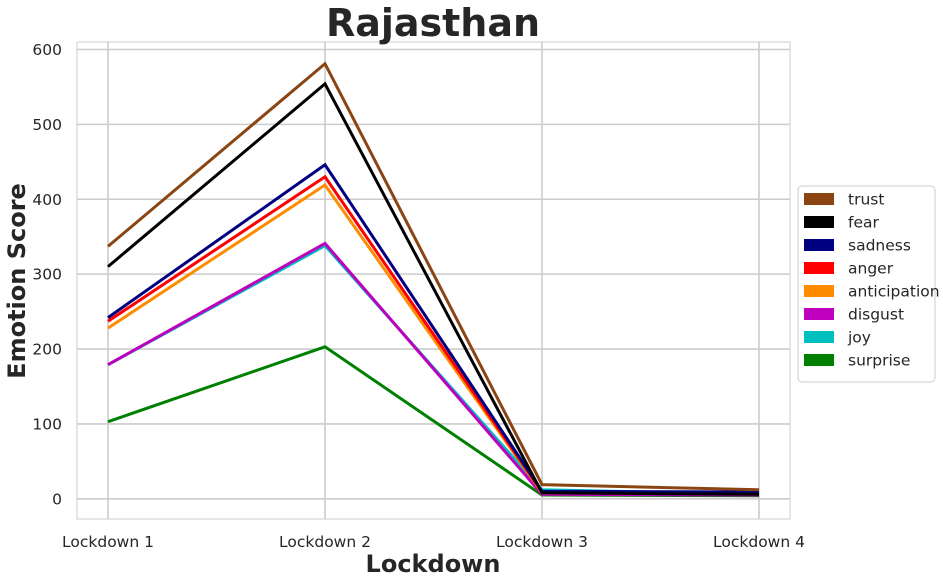 This screenshot has width=943, height=583. What do you see at coordinates (542, 542) in the screenshot?
I see `x-tick-label: Lockdown 3` at bounding box center [542, 542].